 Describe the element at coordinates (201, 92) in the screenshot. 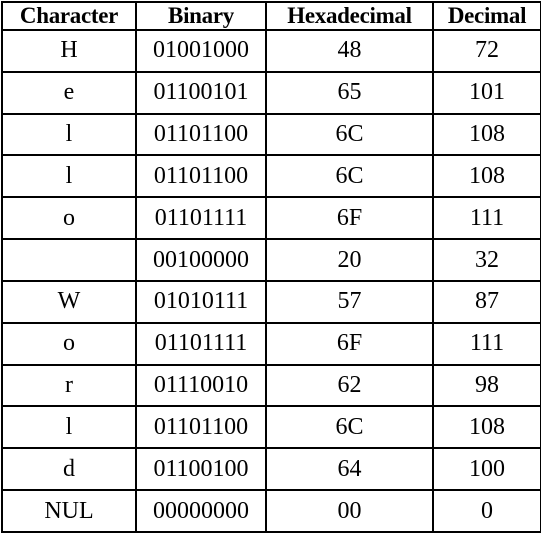

I see `cell-binary: 01100101` at that location.